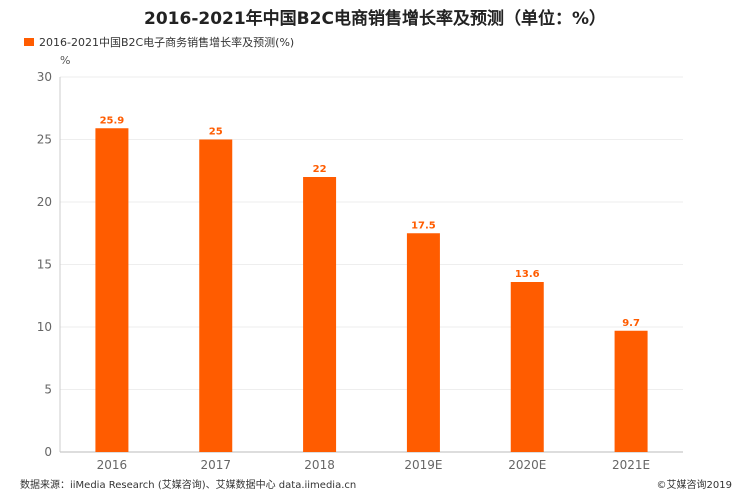 The width and height of the screenshot is (750, 500). I want to click on x-tick-label: 2018, so click(319, 465).